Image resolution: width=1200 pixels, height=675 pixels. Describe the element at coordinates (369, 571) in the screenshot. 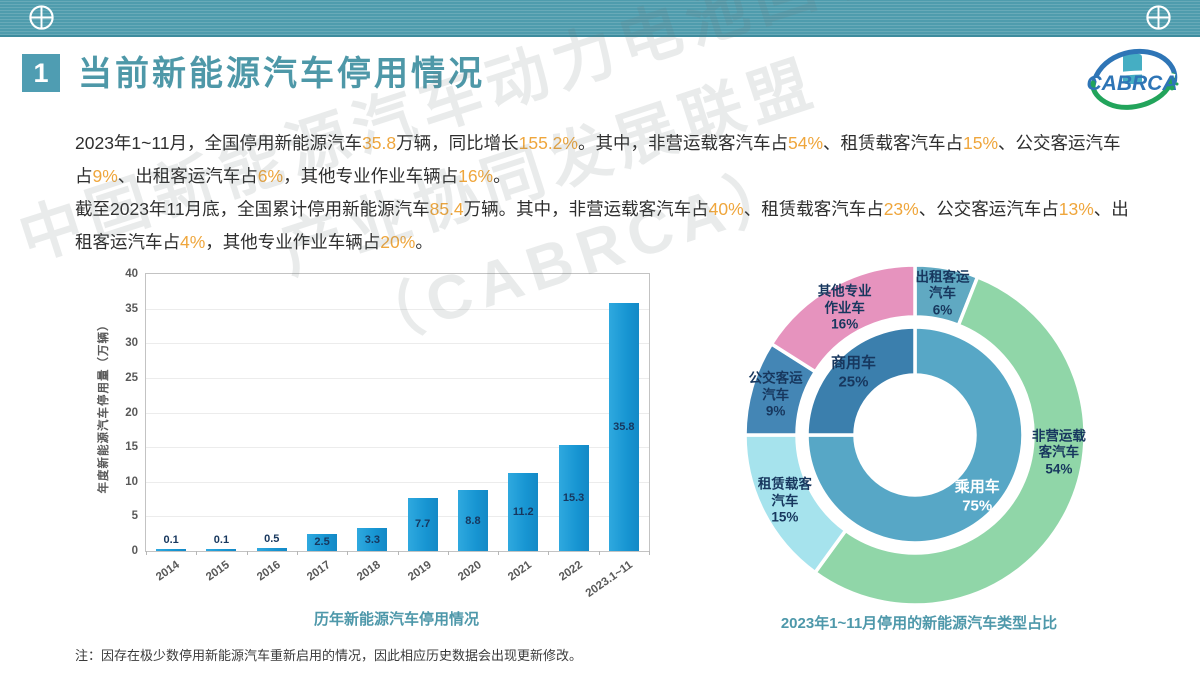

I see `x-tick-label: 2018` at that location.